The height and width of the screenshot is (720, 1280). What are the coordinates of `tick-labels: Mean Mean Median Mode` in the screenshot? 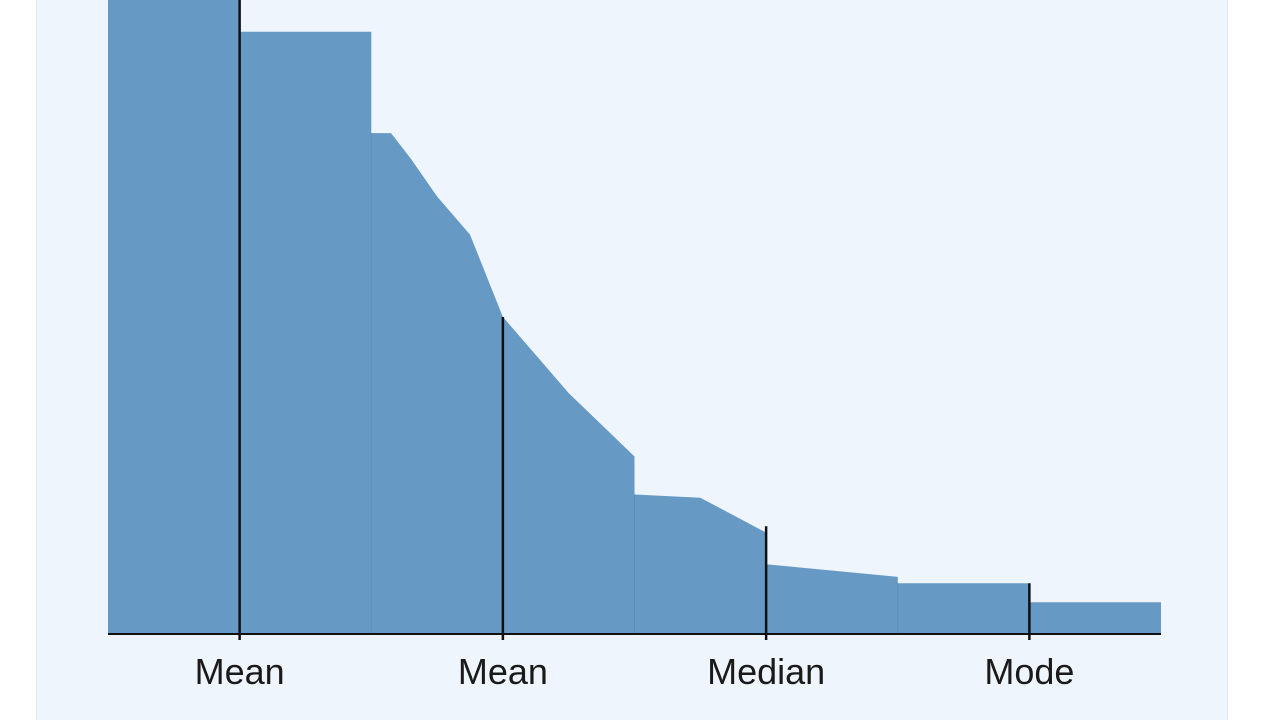 It's located at (635, 671).